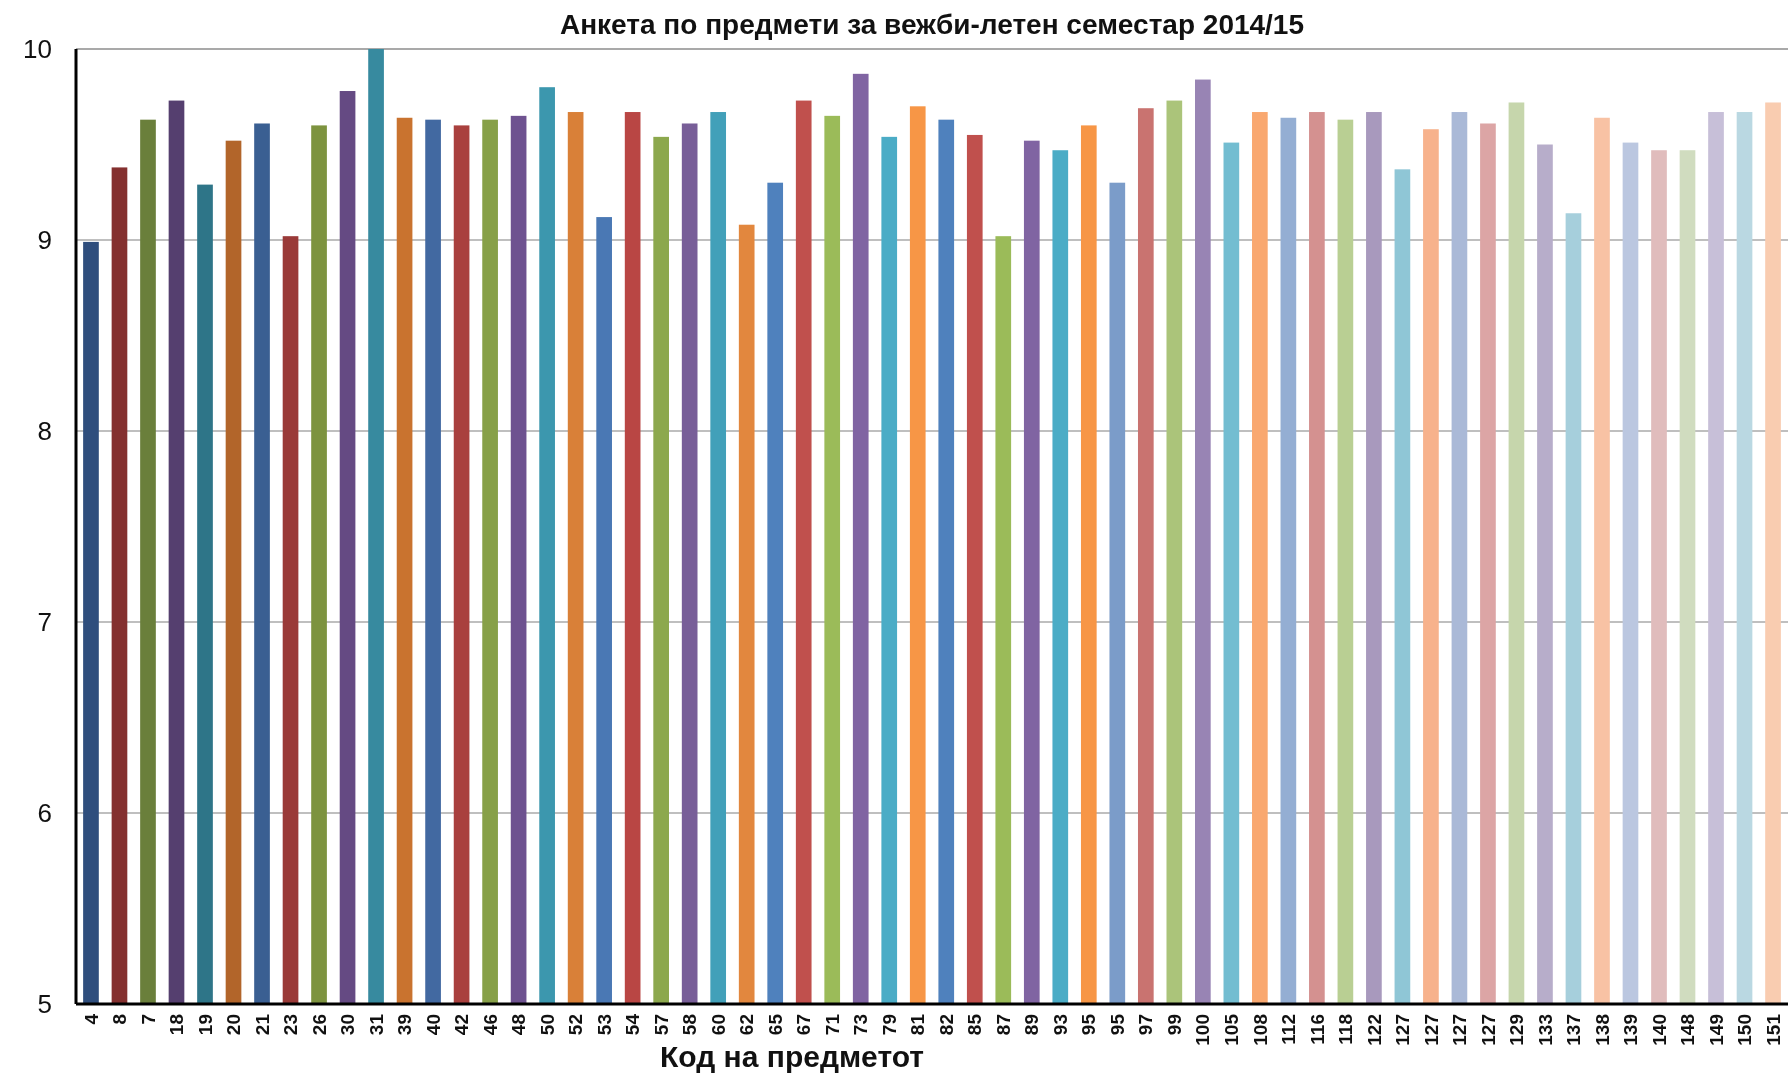 The height and width of the screenshot is (1075, 1792). What do you see at coordinates (1060, 1025) in the screenshot?
I see `x-tick-label: 93` at bounding box center [1060, 1025].